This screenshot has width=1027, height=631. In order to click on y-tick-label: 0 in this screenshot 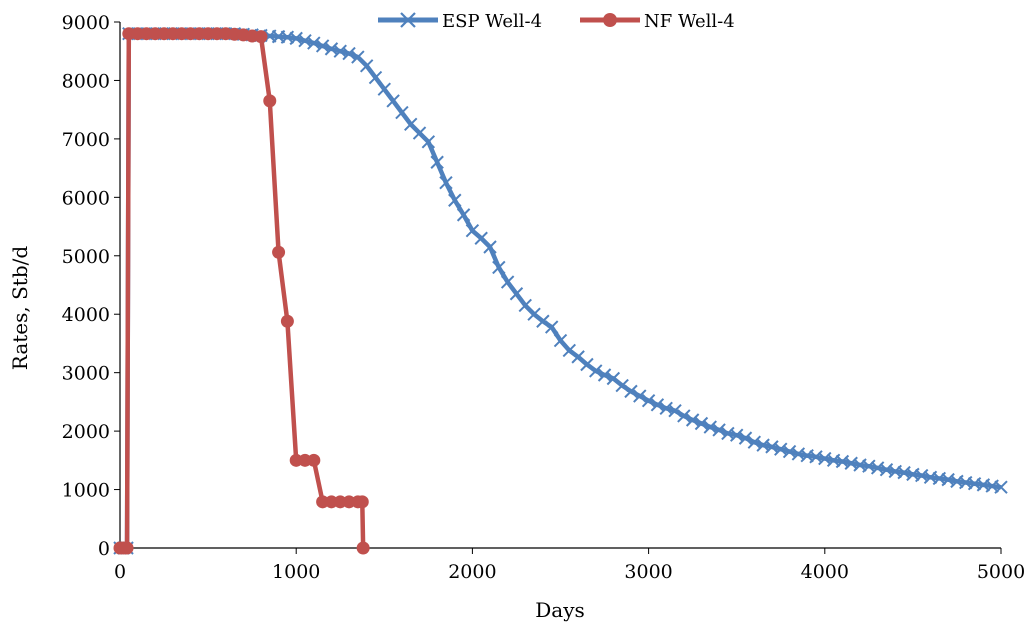, I will do `click(104, 549)`.